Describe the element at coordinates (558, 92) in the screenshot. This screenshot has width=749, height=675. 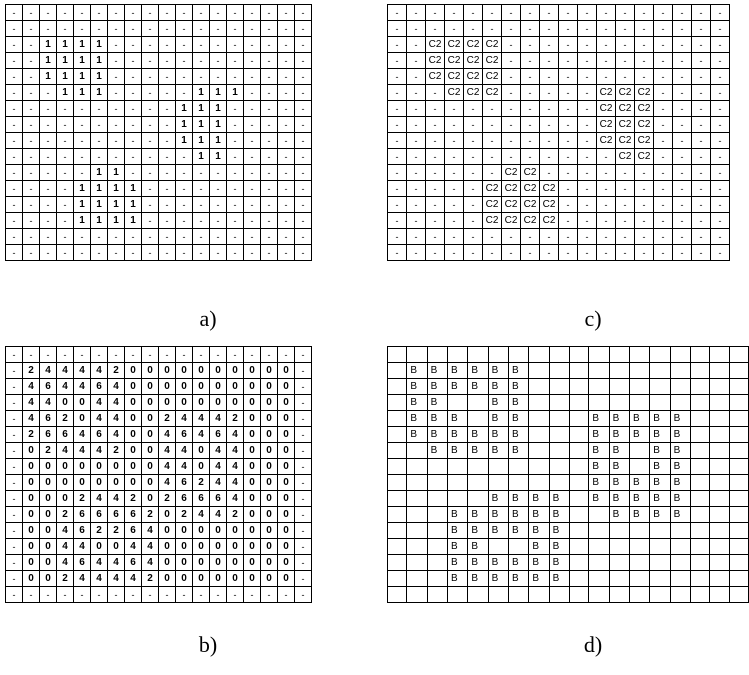
I see `grid-row: - - - C2 C2 C2- - - - - C2 C2 C2- - - -` at that location.